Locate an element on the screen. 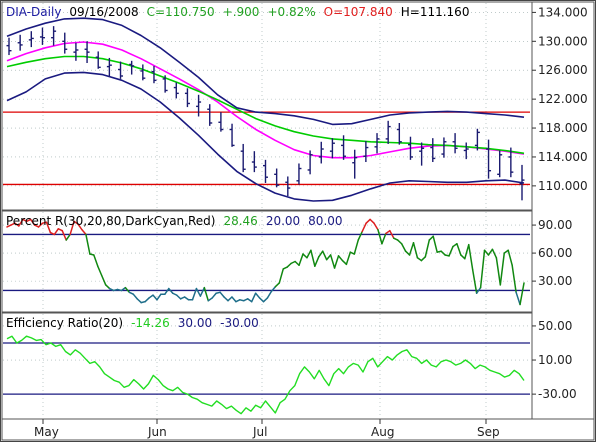 Image resolution: width=596 pixels, height=447 pixels. y-tick-label: 10.00 is located at coordinates (555, 360).